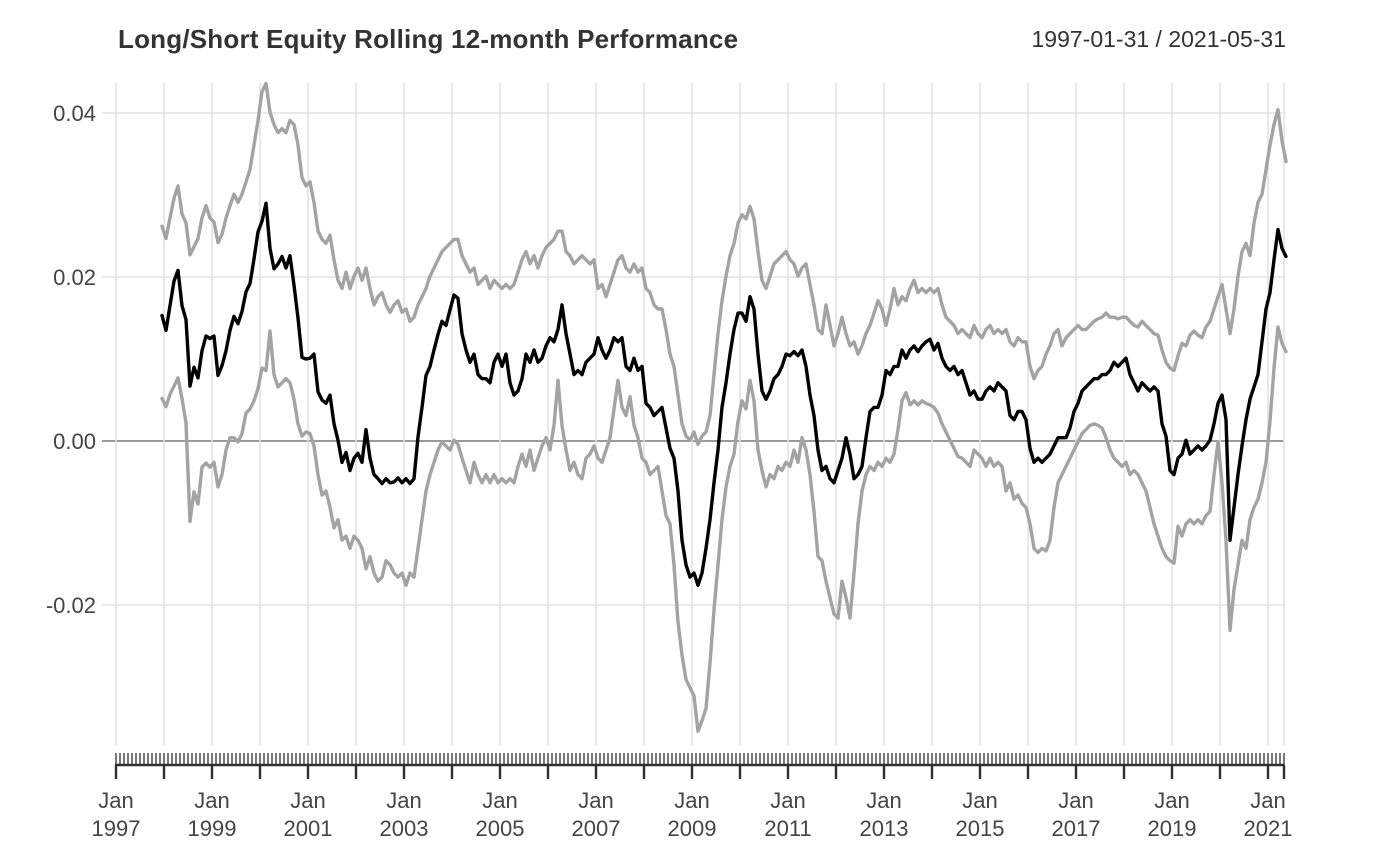 This screenshot has width=1400, height=866. I want to click on y-tick-label: 0.02, so click(74, 277).